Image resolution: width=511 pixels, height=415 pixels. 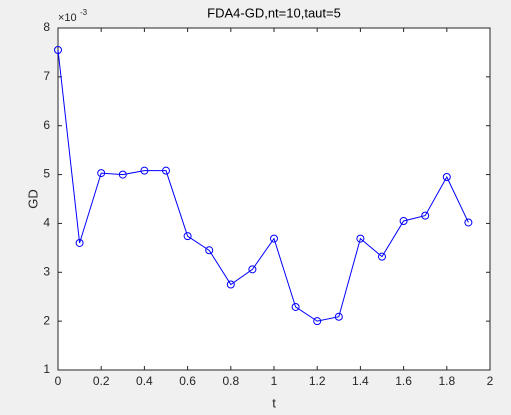 What do you see at coordinates (46, 271) in the screenshot?
I see `y-tick-label: 3` at bounding box center [46, 271].